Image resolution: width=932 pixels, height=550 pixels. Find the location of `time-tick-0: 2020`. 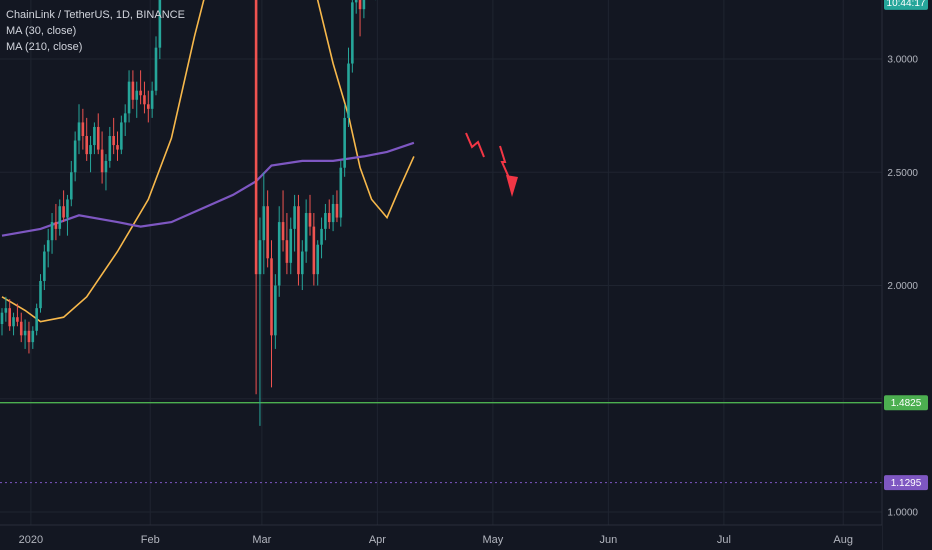

time-tick-0: 2020 is located at coordinates (31, 540).